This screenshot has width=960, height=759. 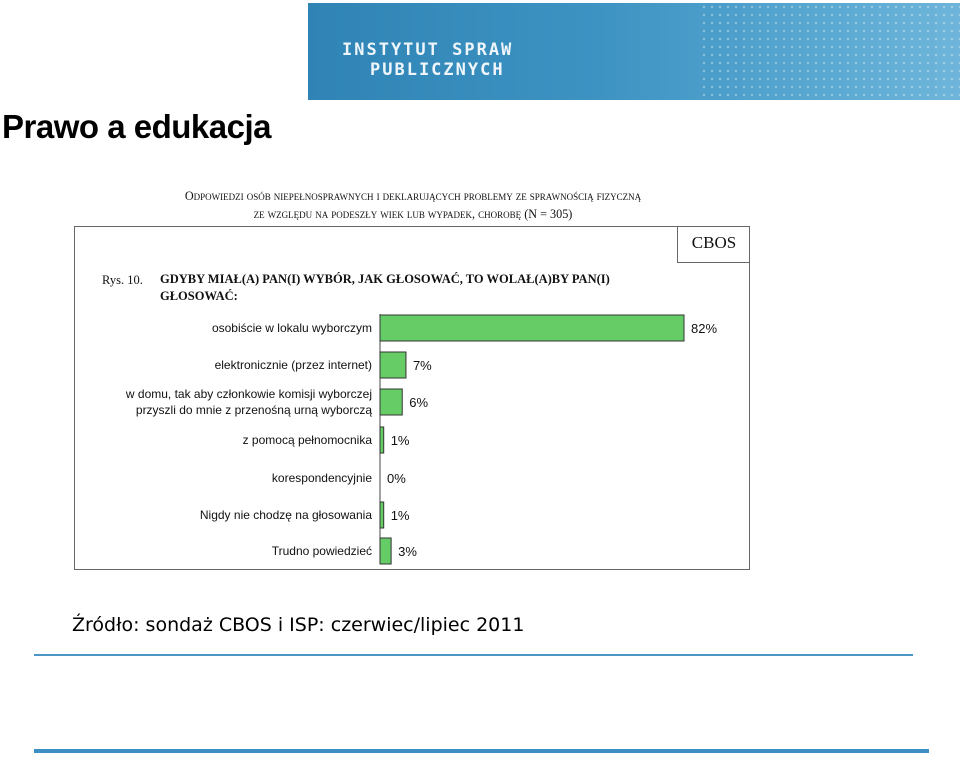 I want to click on value-label-6: 3%, so click(x=407, y=551).